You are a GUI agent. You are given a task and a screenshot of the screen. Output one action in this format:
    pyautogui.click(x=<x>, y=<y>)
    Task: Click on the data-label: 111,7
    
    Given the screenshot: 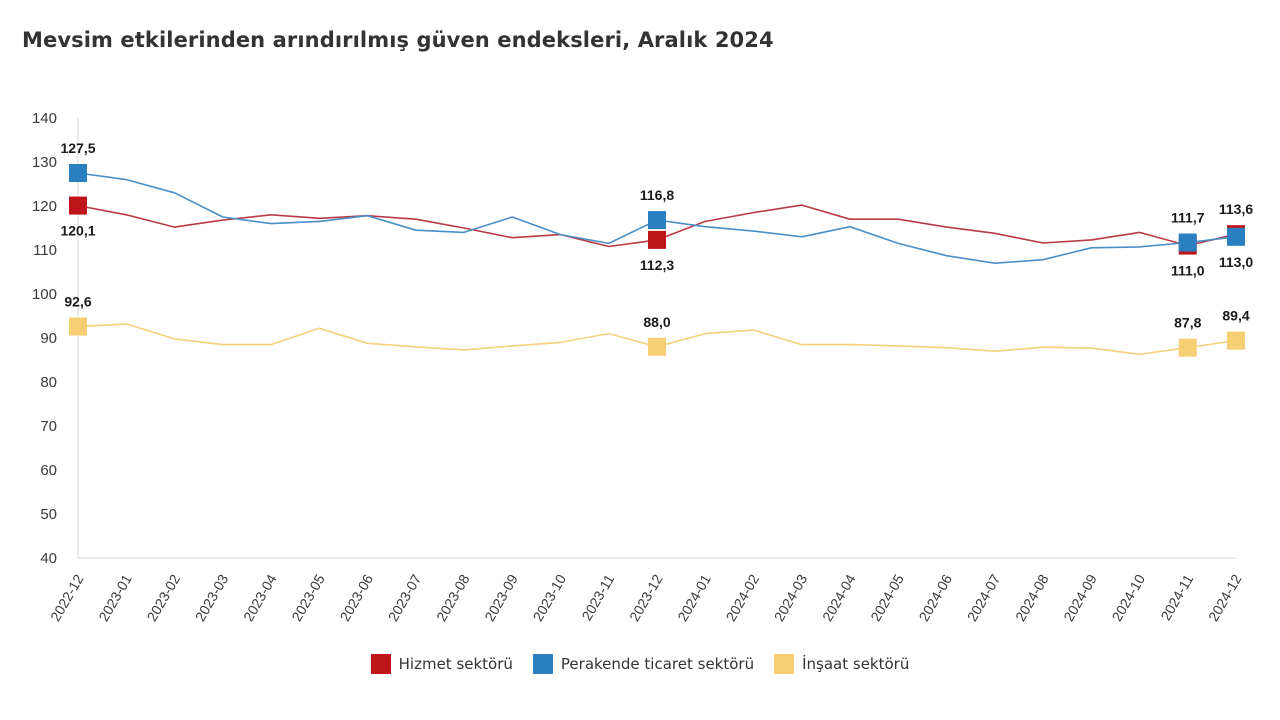 What is the action you would take?
    pyautogui.click(x=1188, y=218)
    